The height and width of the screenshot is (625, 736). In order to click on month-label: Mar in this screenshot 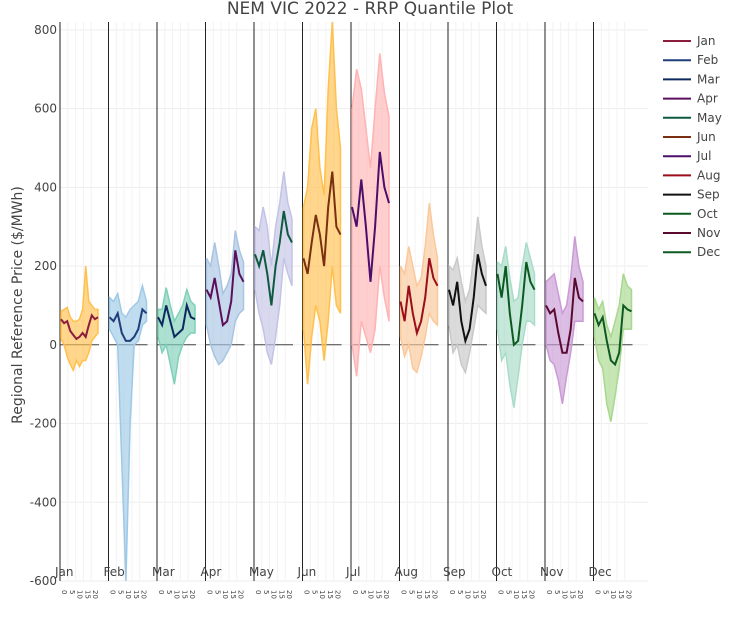, I will do `click(163, 572)`.